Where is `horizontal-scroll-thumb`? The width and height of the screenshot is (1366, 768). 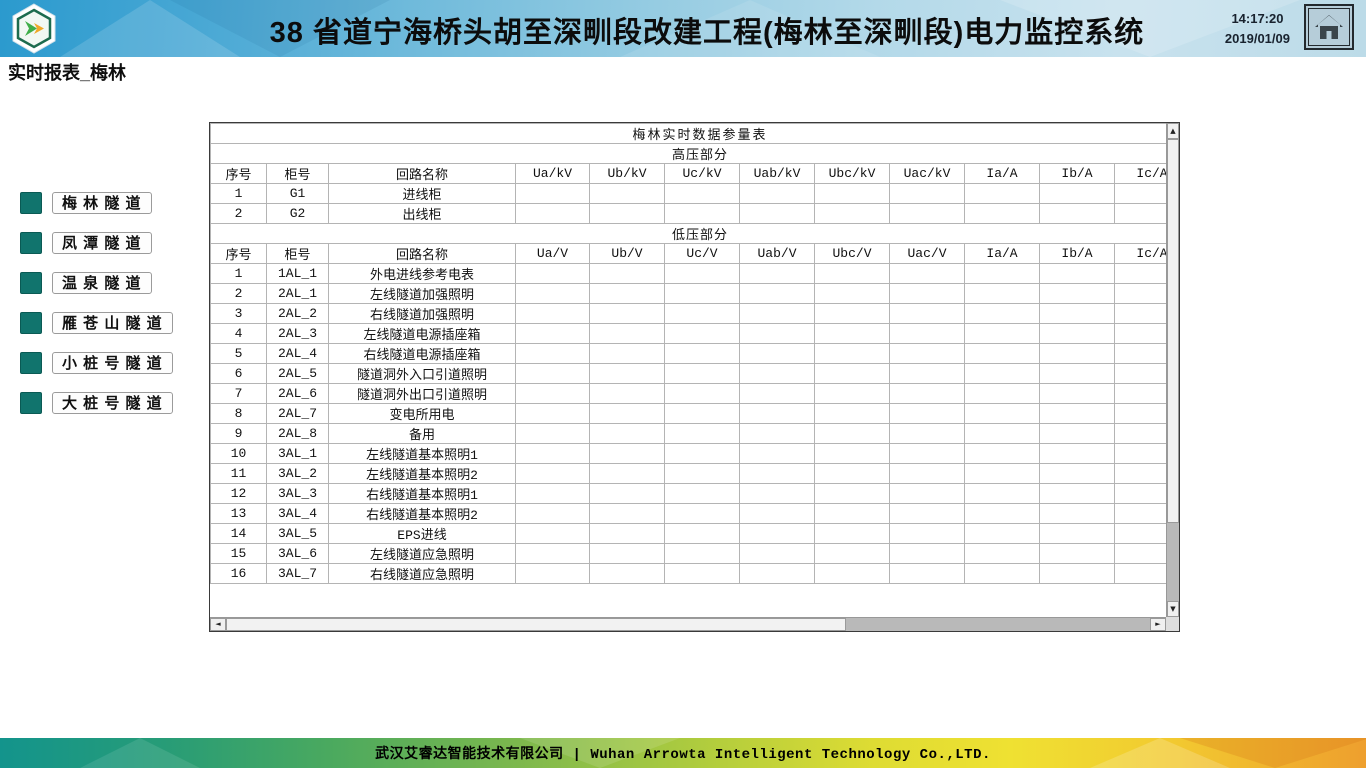 horizontal-scroll-thumb is located at coordinates (536, 624).